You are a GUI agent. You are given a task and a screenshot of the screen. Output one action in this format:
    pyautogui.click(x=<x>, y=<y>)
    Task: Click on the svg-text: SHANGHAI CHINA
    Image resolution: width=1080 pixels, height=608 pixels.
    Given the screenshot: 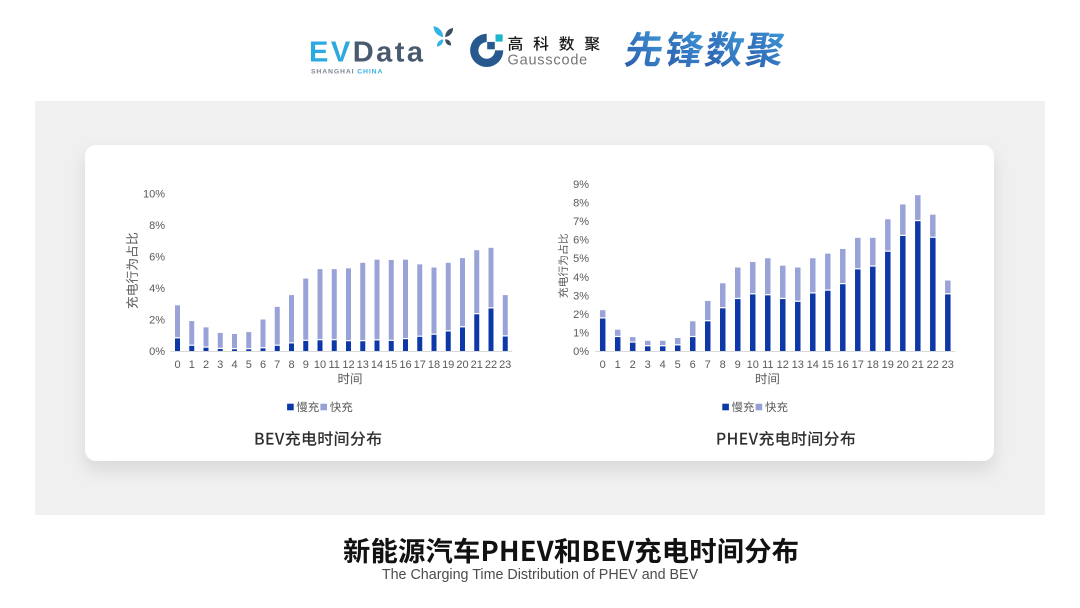 What is the action you would take?
    pyautogui.click(x=347, y=72)
    